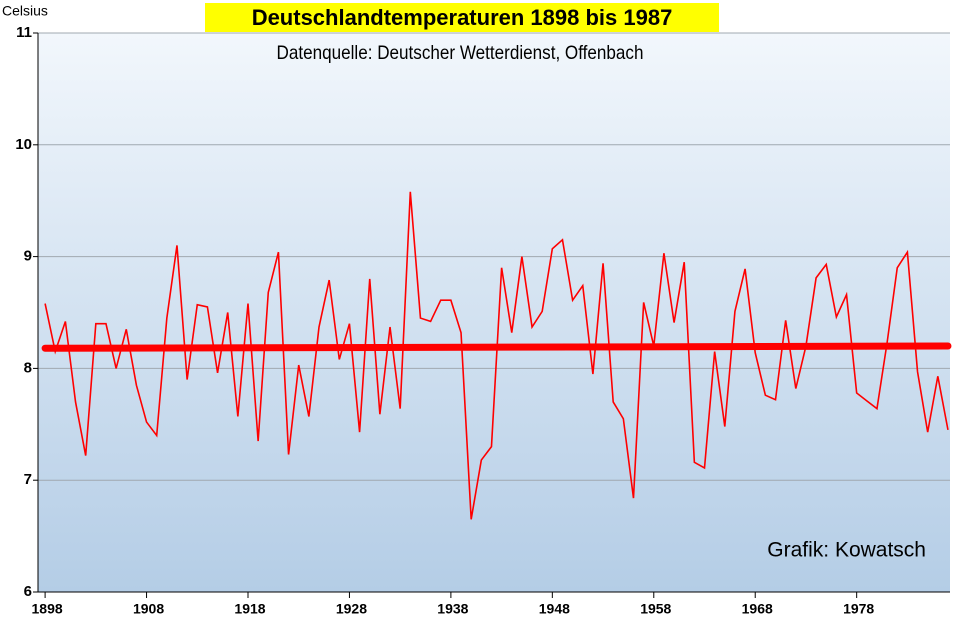 The height and width of the screenshot is (630, 976). I want to click on x-tick-label: 1948, so click(554, 609).